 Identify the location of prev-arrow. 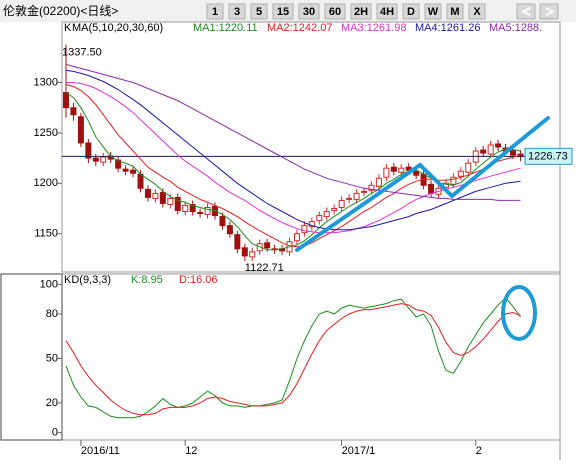
(525, 11).